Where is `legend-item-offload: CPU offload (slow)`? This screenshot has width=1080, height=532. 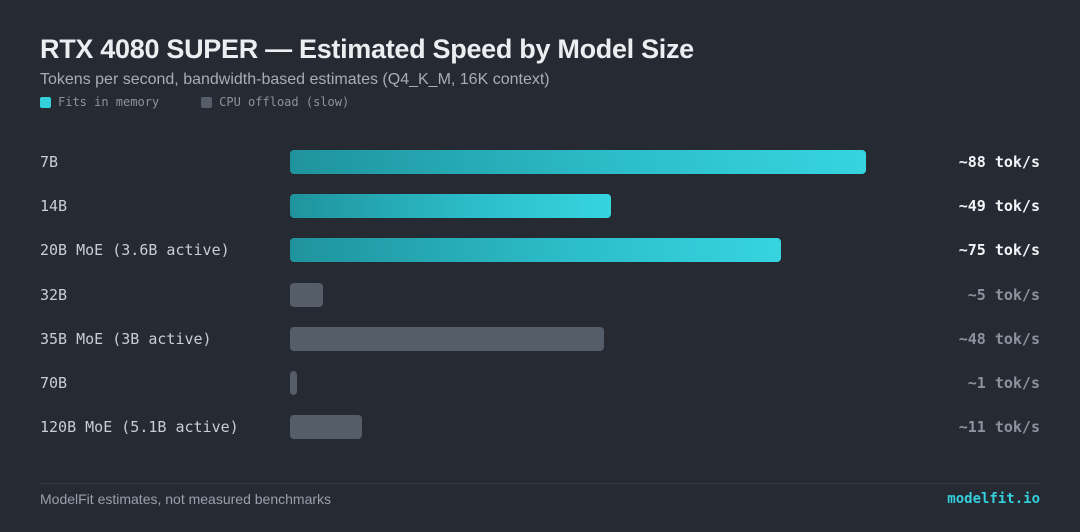
legend-item-offload: CPU offload (slow) is located at coordinates (275, 102).